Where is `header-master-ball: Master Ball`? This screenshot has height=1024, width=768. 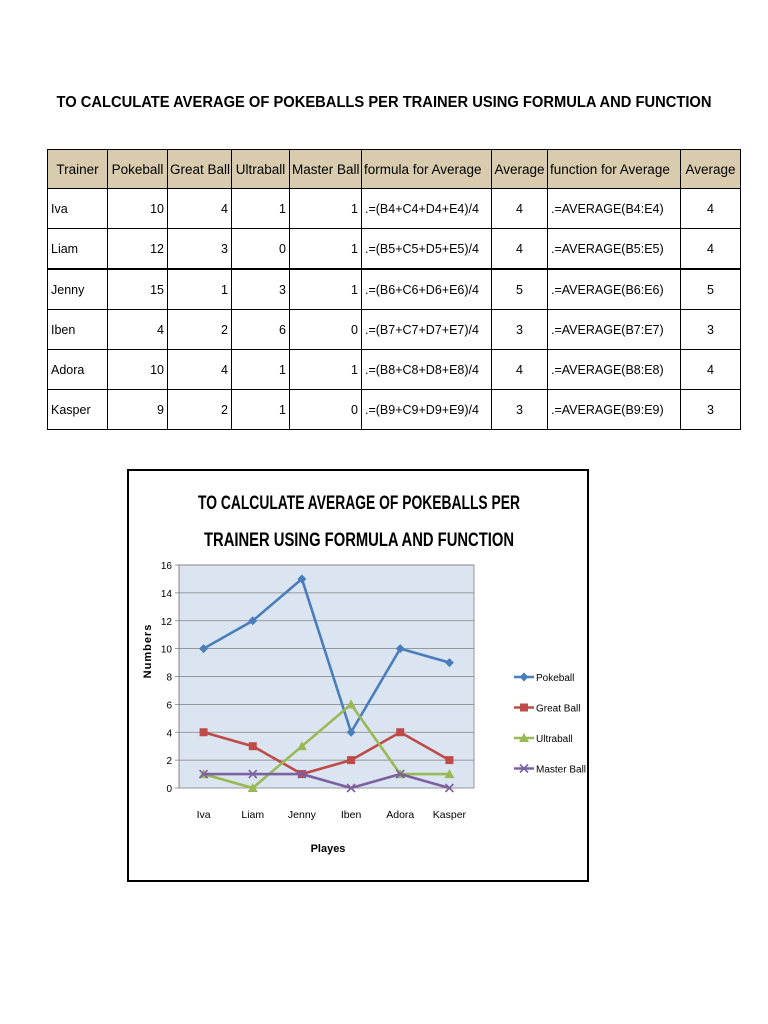
header-master-ball: Master Ball is located at coordinates (325, 169).